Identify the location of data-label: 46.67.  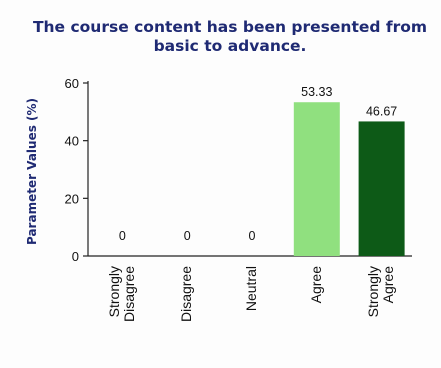
(381, 111).